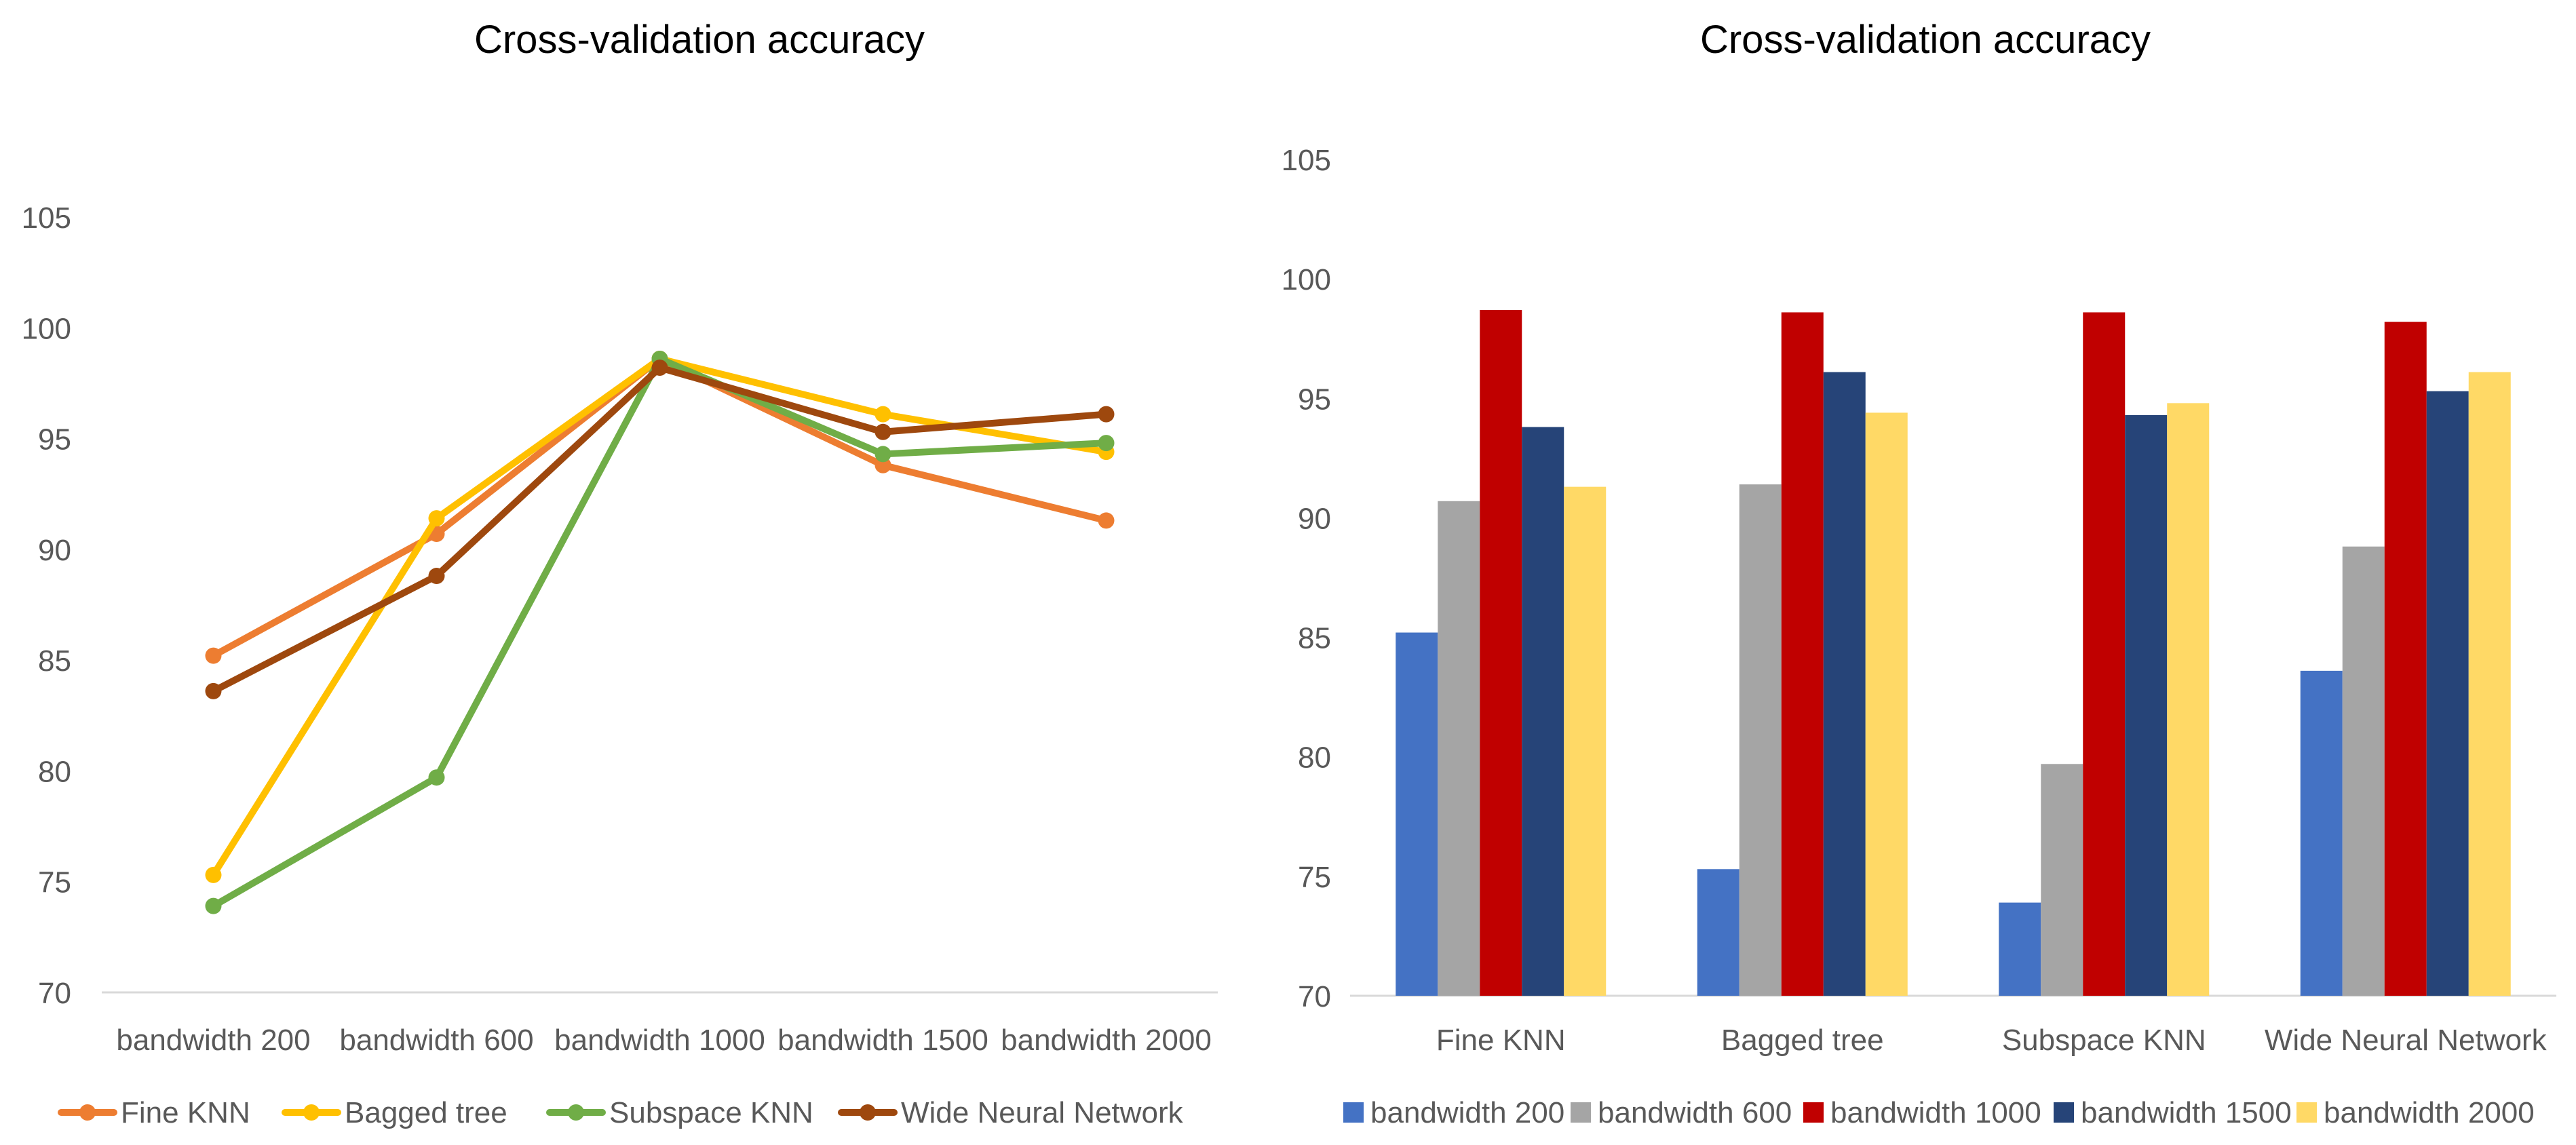 The image size is (2576, 1145). I want to click on bar-fine-knn-bandwidth-2000, so click(1585, 741).